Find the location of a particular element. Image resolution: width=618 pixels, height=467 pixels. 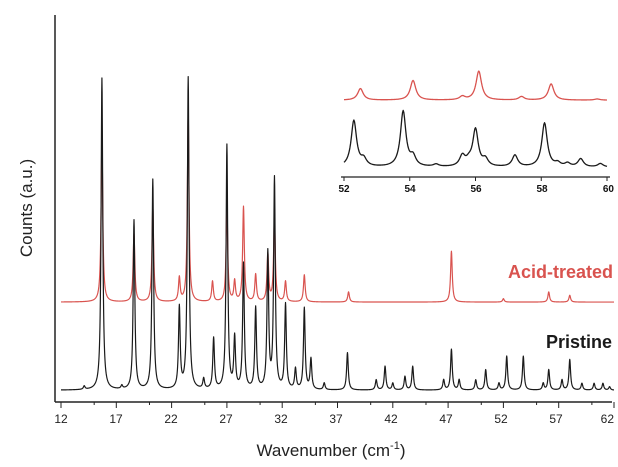

x-tick-label: 12 is located at coordinates (61, 419).